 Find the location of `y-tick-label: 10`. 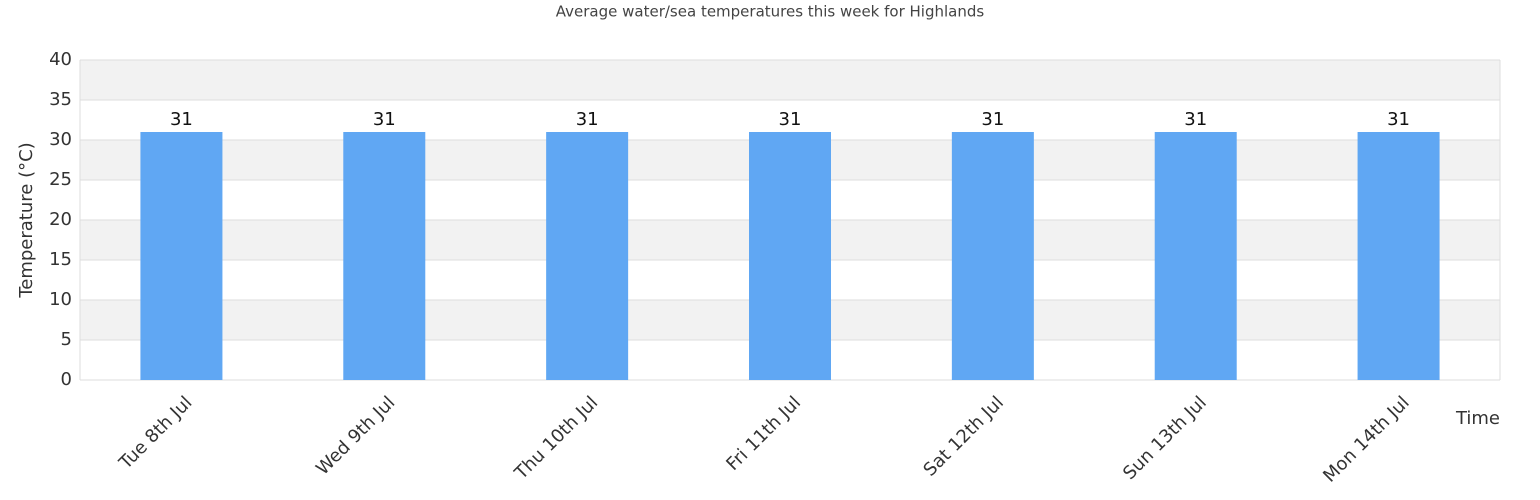

y-tick-label: 10 is located at coordinates (60, 299).